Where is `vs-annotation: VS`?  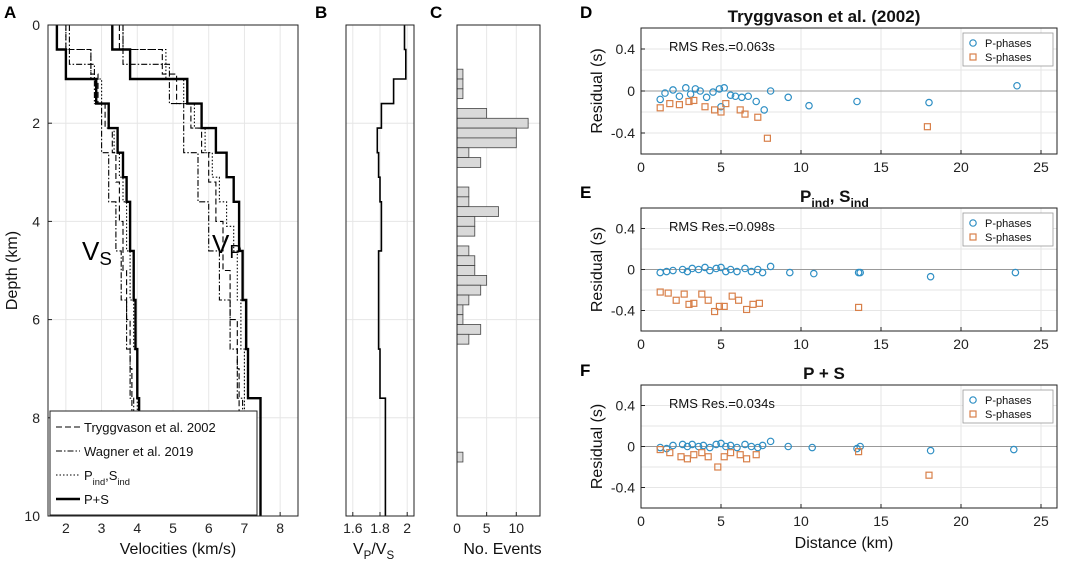
vs-annotation: VS is located at coordinates (97, 252).